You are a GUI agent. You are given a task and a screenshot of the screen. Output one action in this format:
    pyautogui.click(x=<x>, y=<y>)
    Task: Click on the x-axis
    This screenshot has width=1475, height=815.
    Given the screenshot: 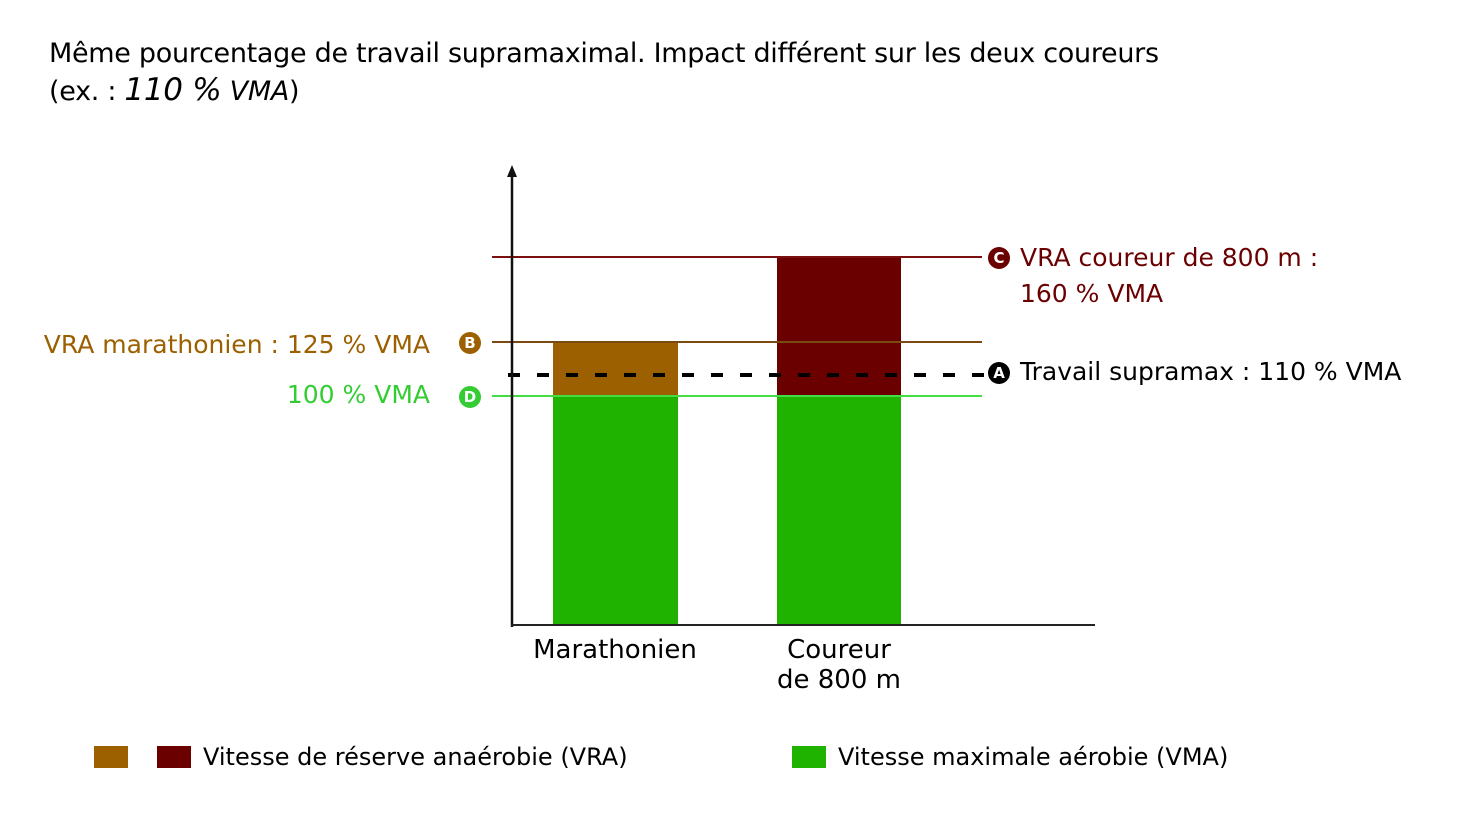 What is the action you would take?
    pyautogui.click(x=803, y=625)
    